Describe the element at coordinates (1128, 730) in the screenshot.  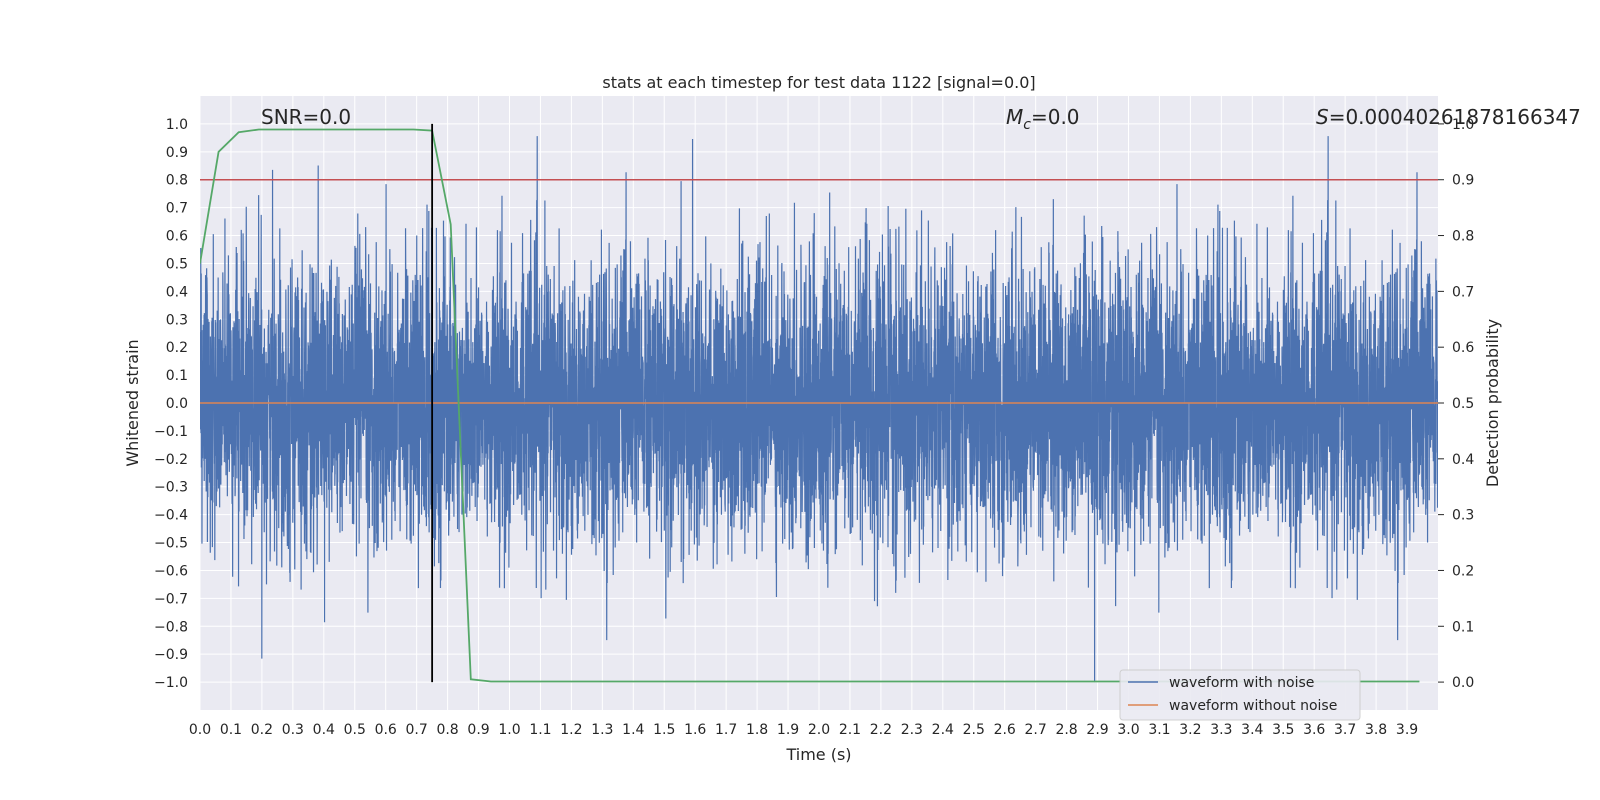
I see `x-tick-label: 3.0` at that location.